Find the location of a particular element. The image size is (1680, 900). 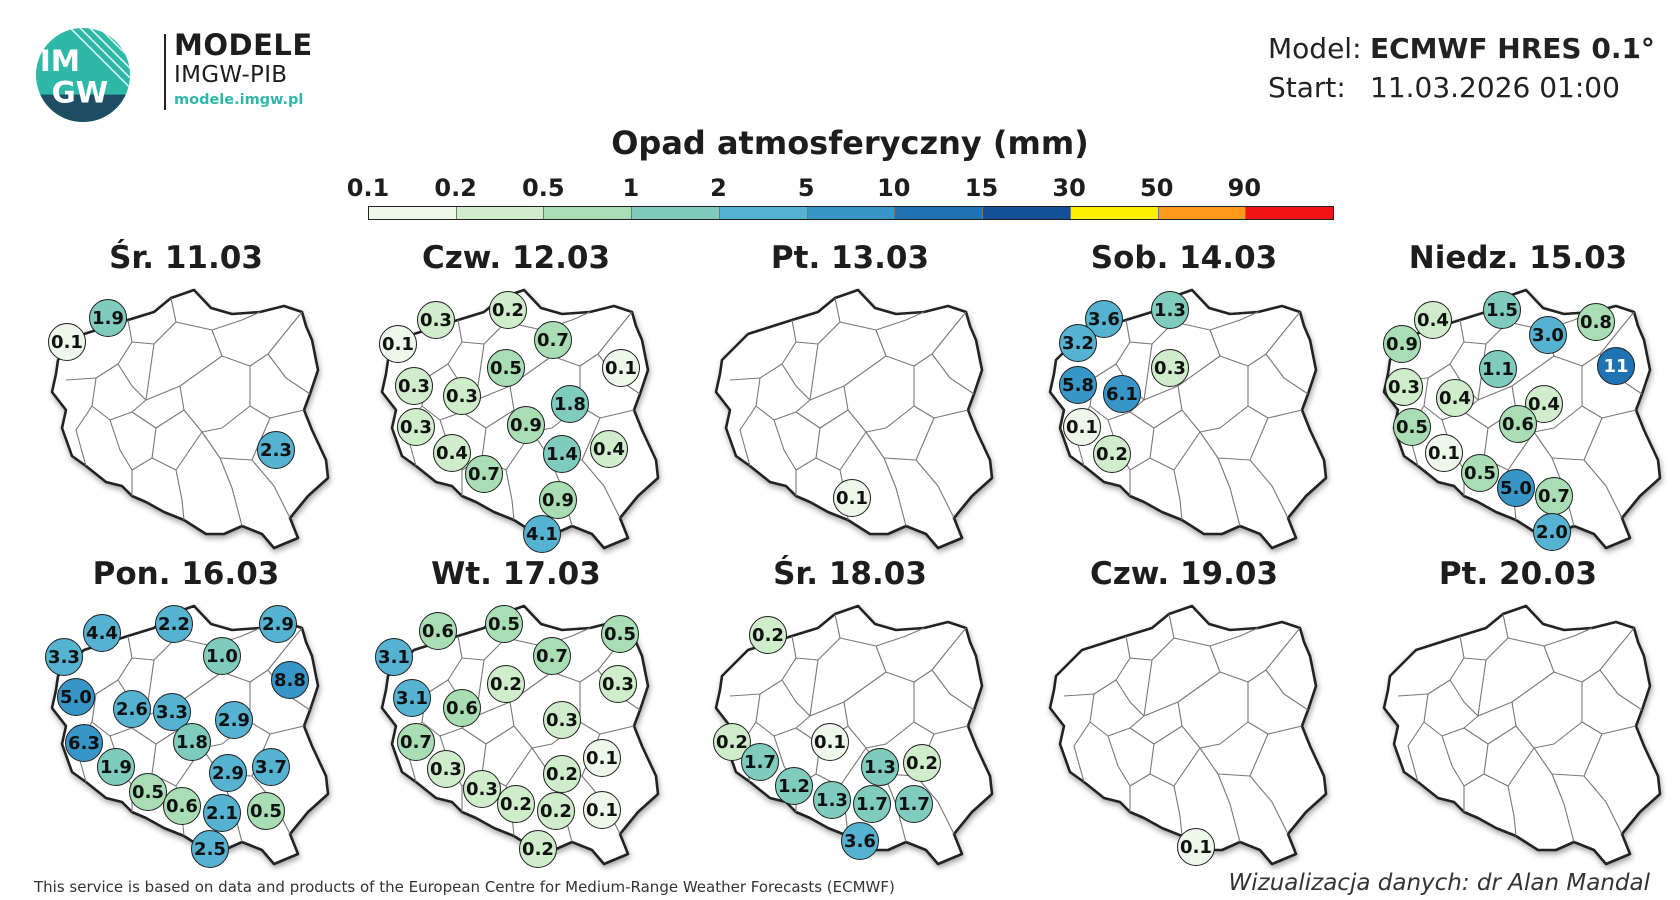

forecast-day-panel: Śr. 11.03 0.1 1.9 2.3 is located at coordinates (186, 395).